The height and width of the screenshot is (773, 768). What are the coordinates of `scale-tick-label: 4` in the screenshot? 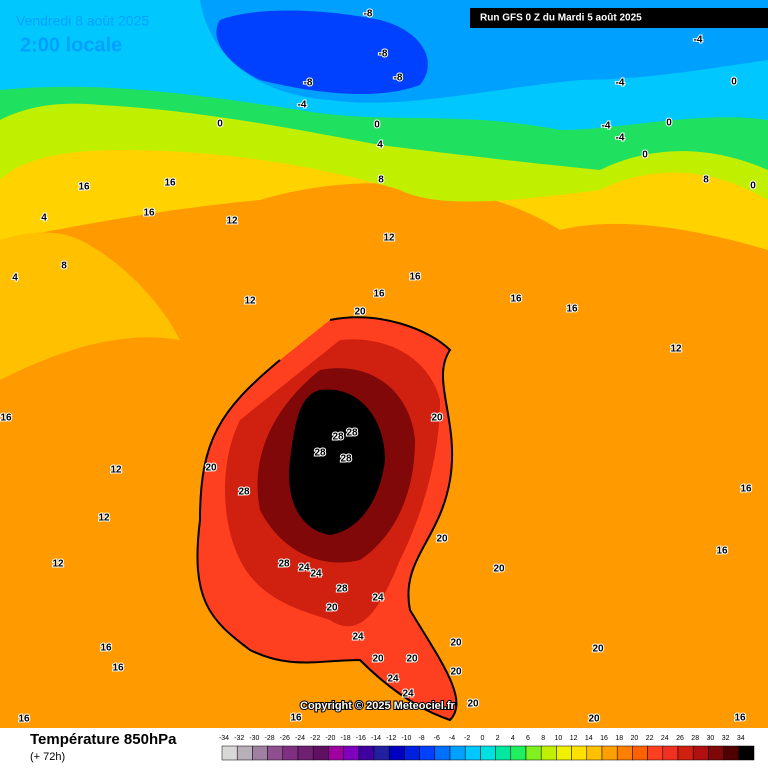 It's located at (513, 738).